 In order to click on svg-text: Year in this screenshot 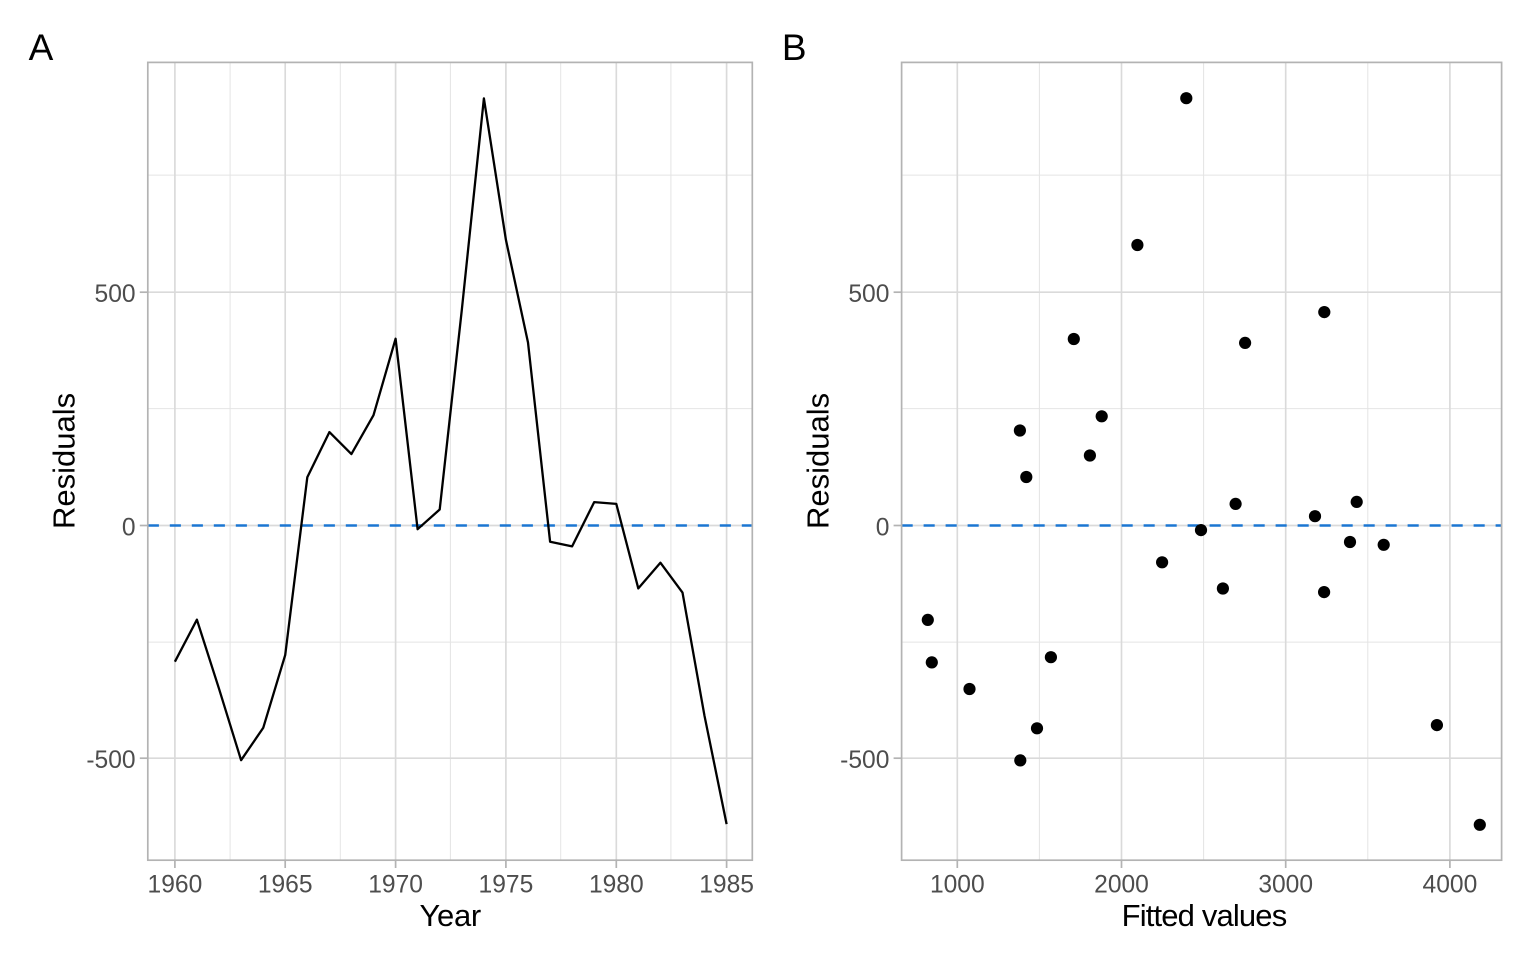, I will do `click(449, 915)`.